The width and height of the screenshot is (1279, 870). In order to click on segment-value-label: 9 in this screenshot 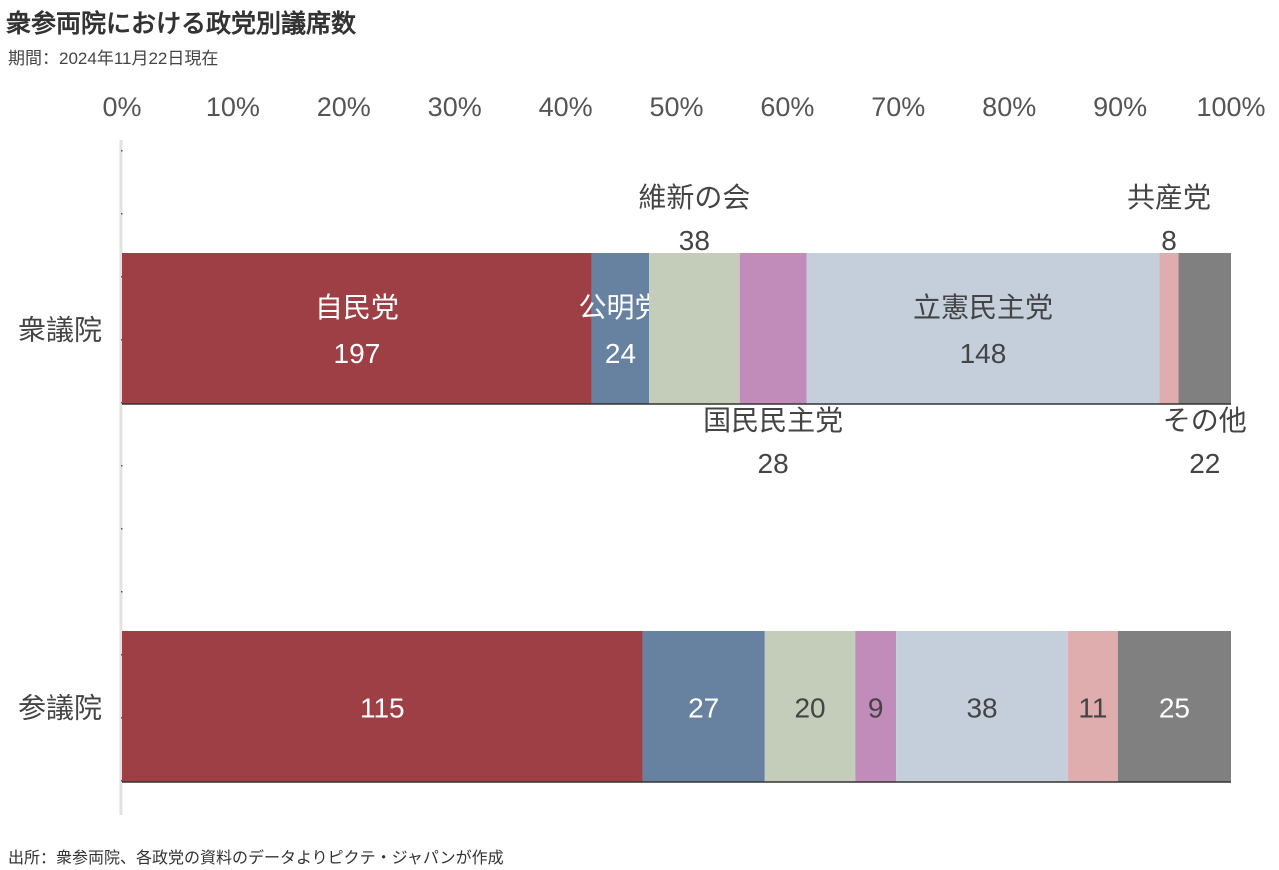, I will do `click(876, 708)`.